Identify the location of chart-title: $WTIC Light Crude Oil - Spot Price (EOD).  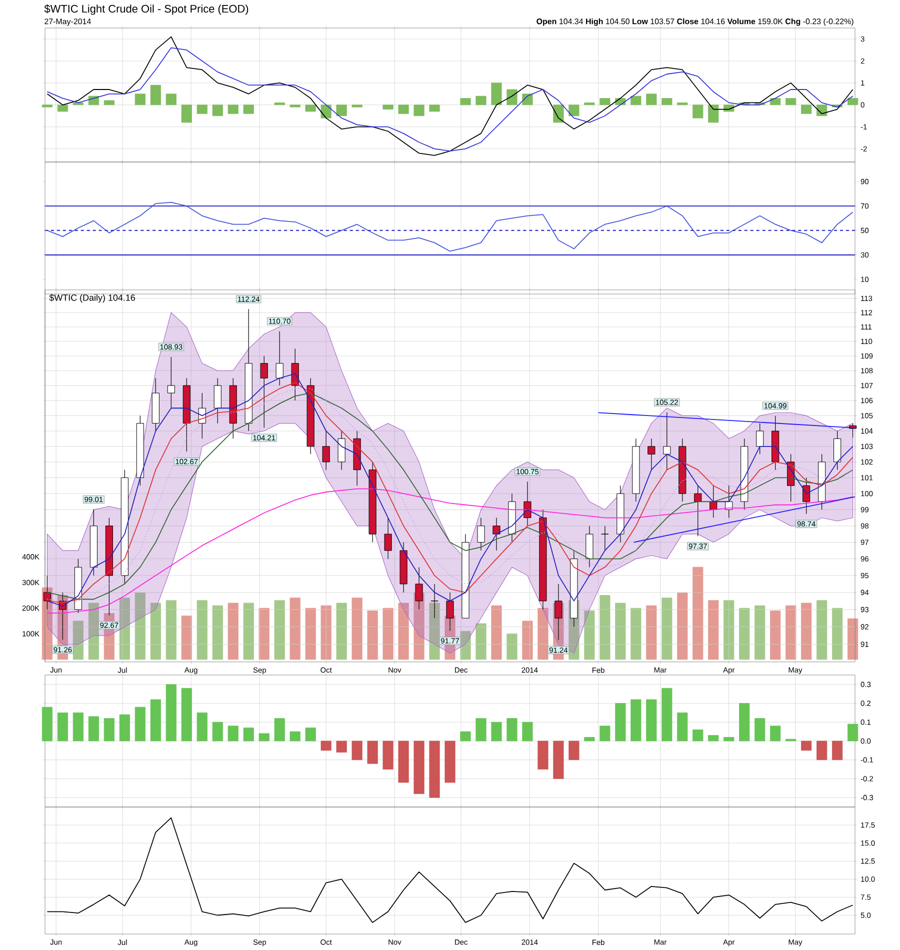
(146, 9).